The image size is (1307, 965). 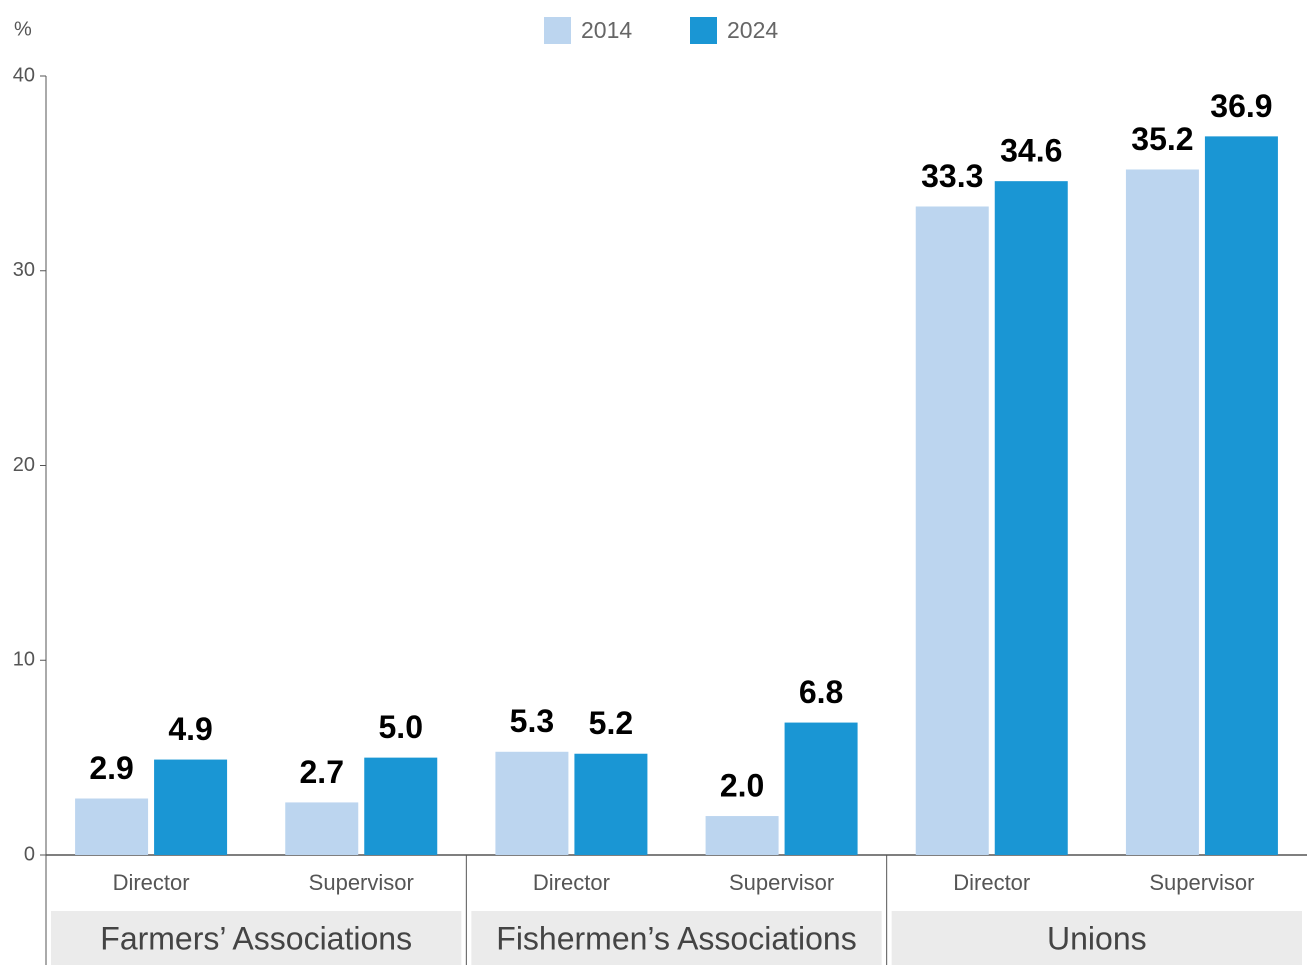 I want to click on value-label: 2.9, so click(x=111, y=768).